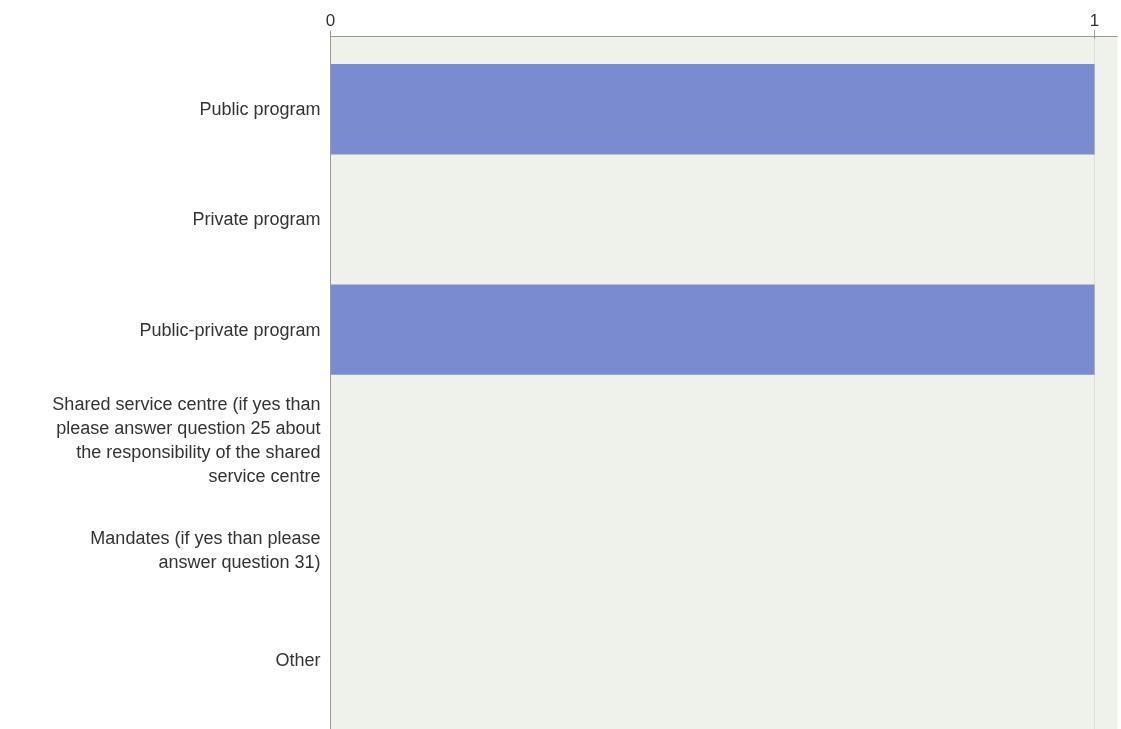 The width and height of the screenshot is (1121, 729). What do you see at coordinates (1094, 20) in the screenshot?
I see `x-tick-label: 1` at bounding box center [1094, 20].